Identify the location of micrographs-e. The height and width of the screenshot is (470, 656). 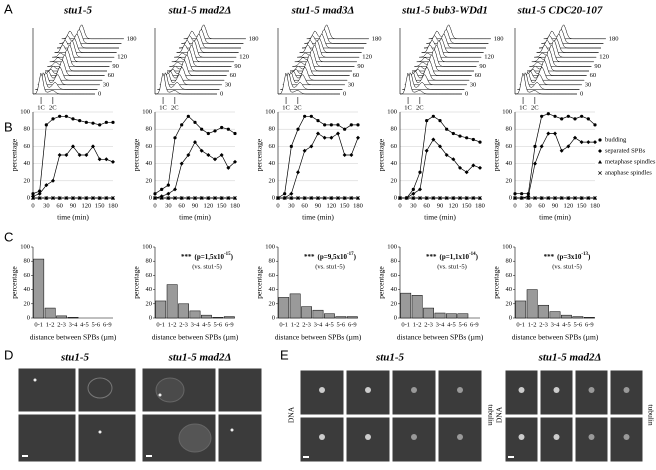
(471, 416).